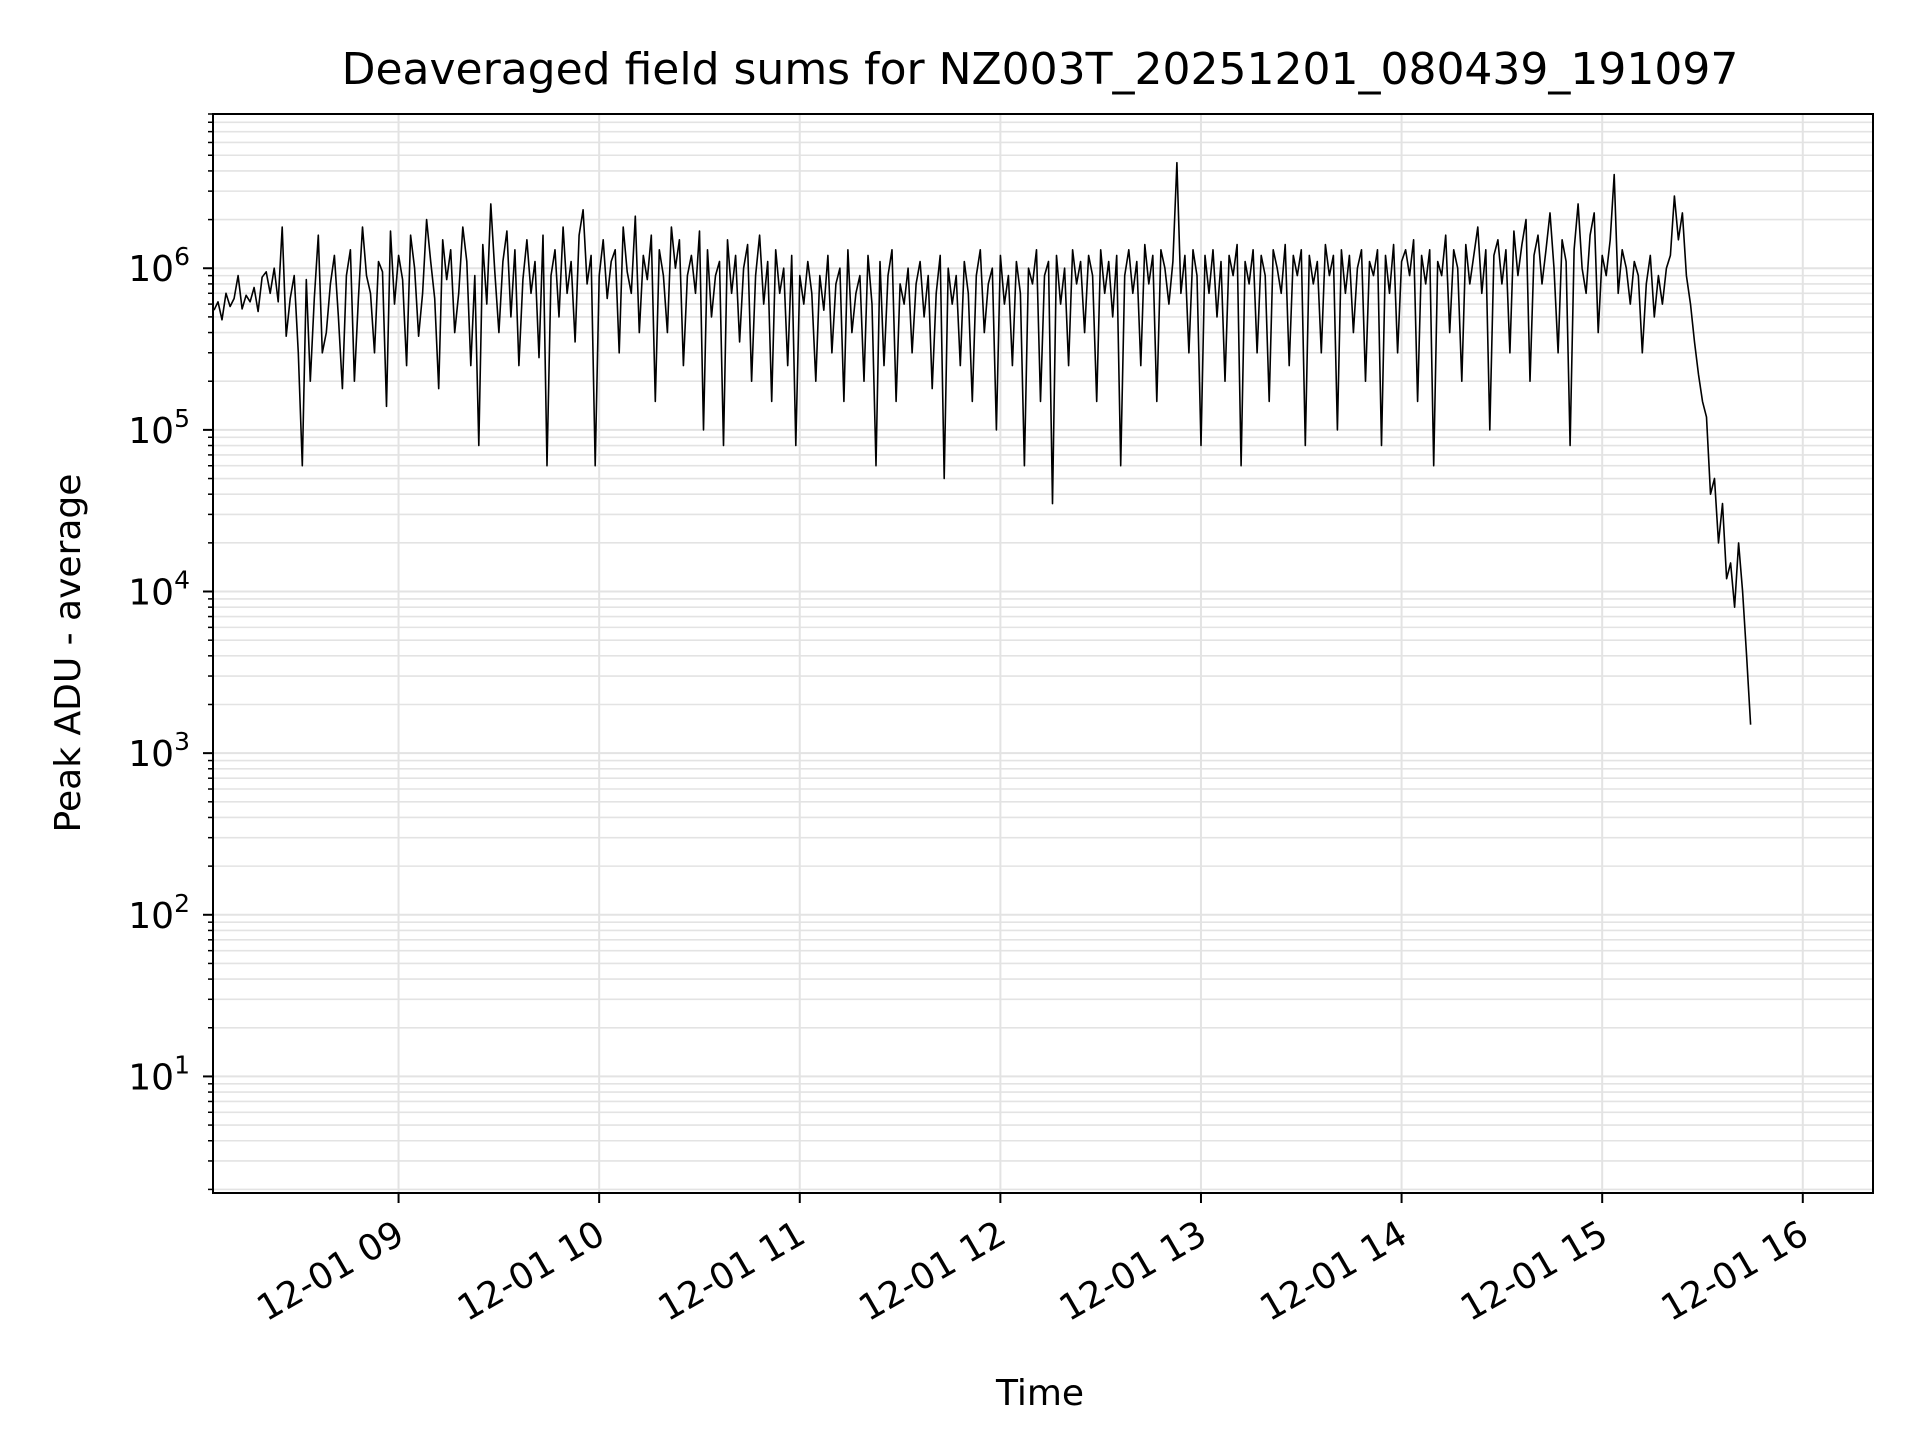  Describe the element at coordinates (159, 751) in the screenshot. I see `y-tick-label: 10³` at that location.